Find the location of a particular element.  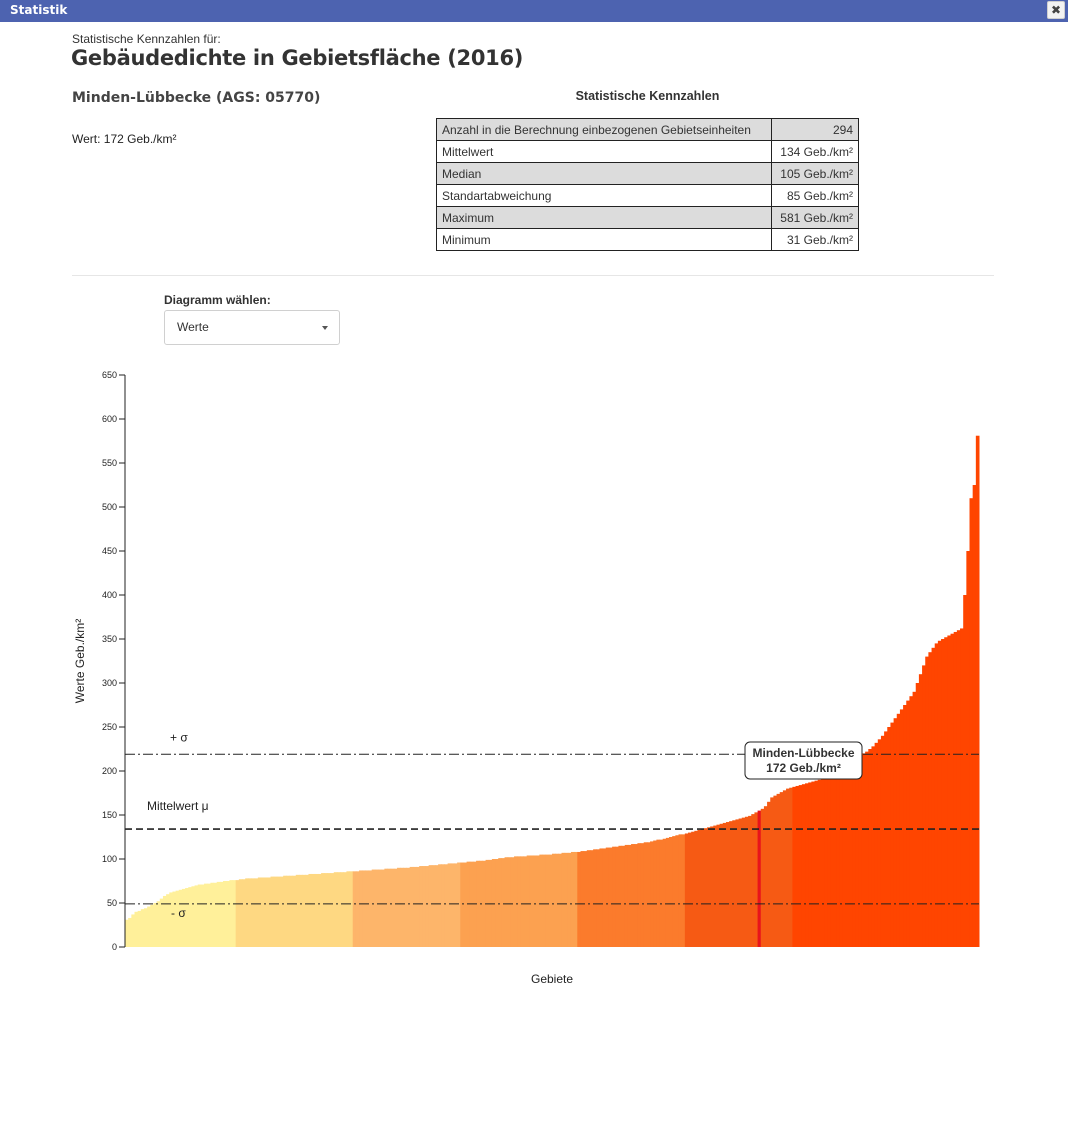

stats-row-mean: Mittelwert 134 Geb./km² is located at coordinates (647, 151).